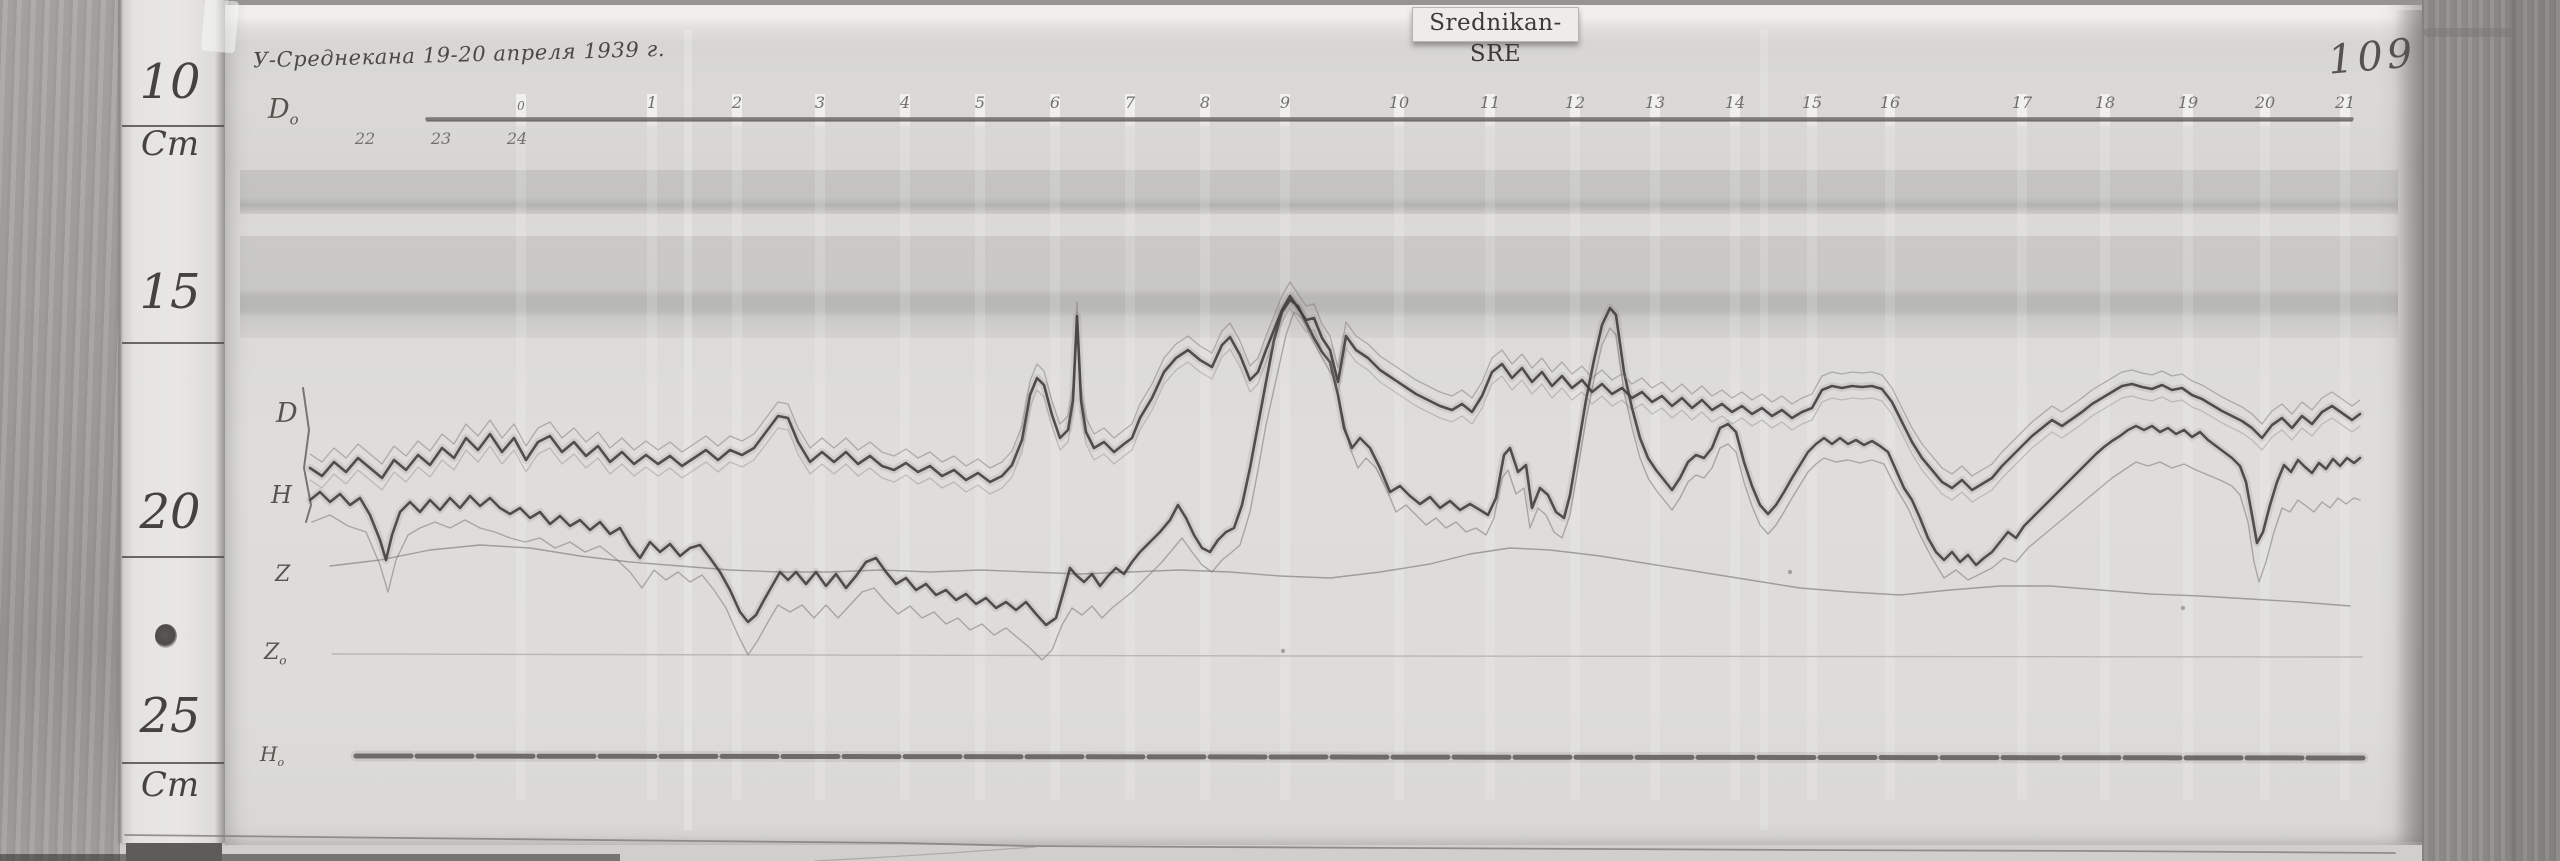 This screenshot has height=861, width=2560. Describe the element at coordinates (1260, 844) in the screenshot. I see `sheet-bottom-edge` at that location.